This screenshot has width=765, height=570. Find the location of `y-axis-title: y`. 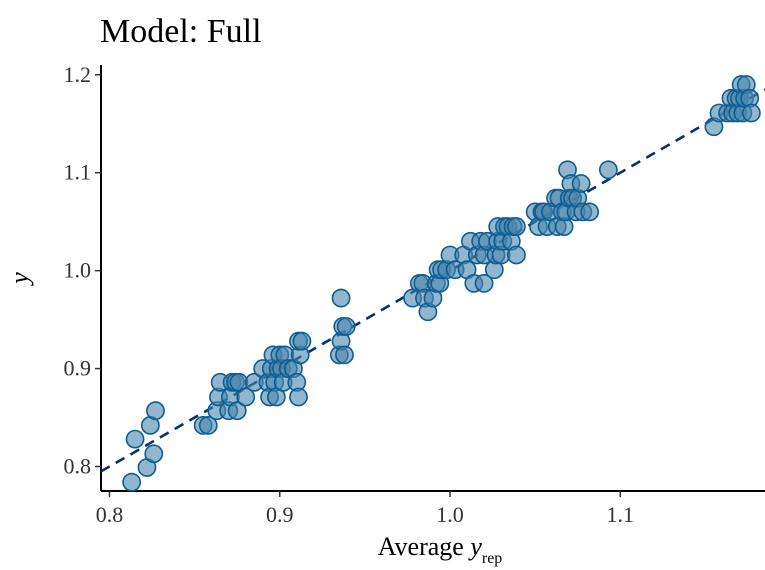

y-axis-title: y is located at coordinates (19, 279).